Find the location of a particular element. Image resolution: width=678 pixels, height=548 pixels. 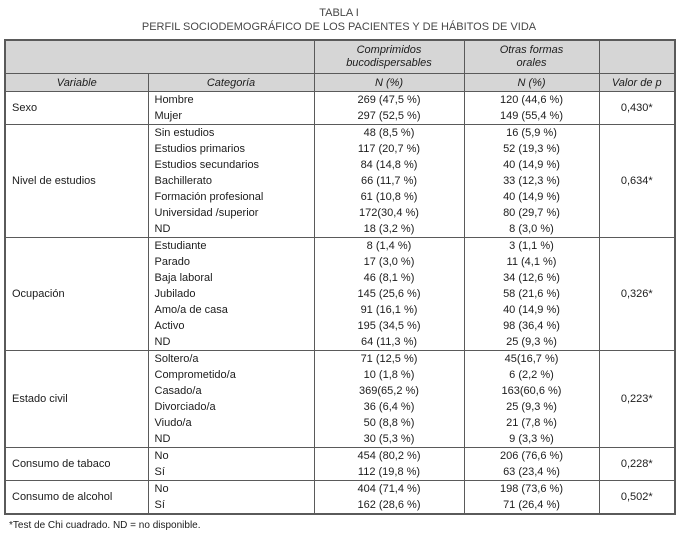

table-row: Jubilado 145 (25,6 %) 58 (21,6 %) is located at coordinates (340, 294).